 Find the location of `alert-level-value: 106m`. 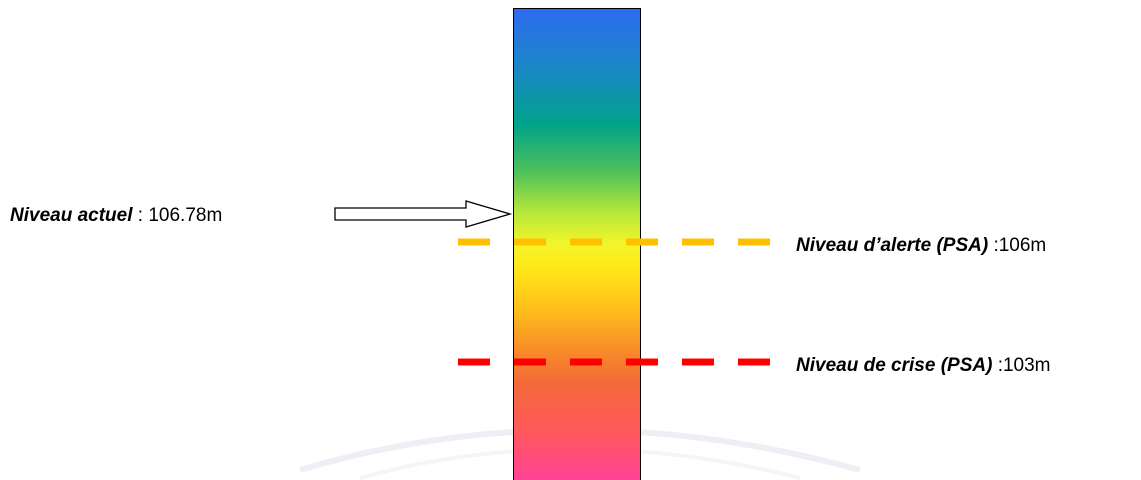

alert-level-value: 106m is located at coordinates (1022, 245).